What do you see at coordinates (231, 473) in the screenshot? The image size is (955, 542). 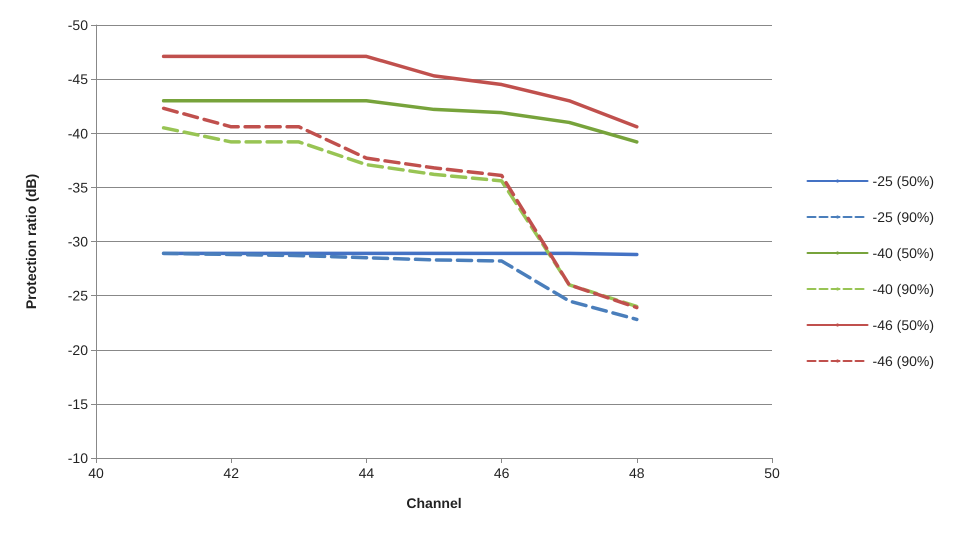 I see `x-tick-label: 42` at bounding box center [231, 473].